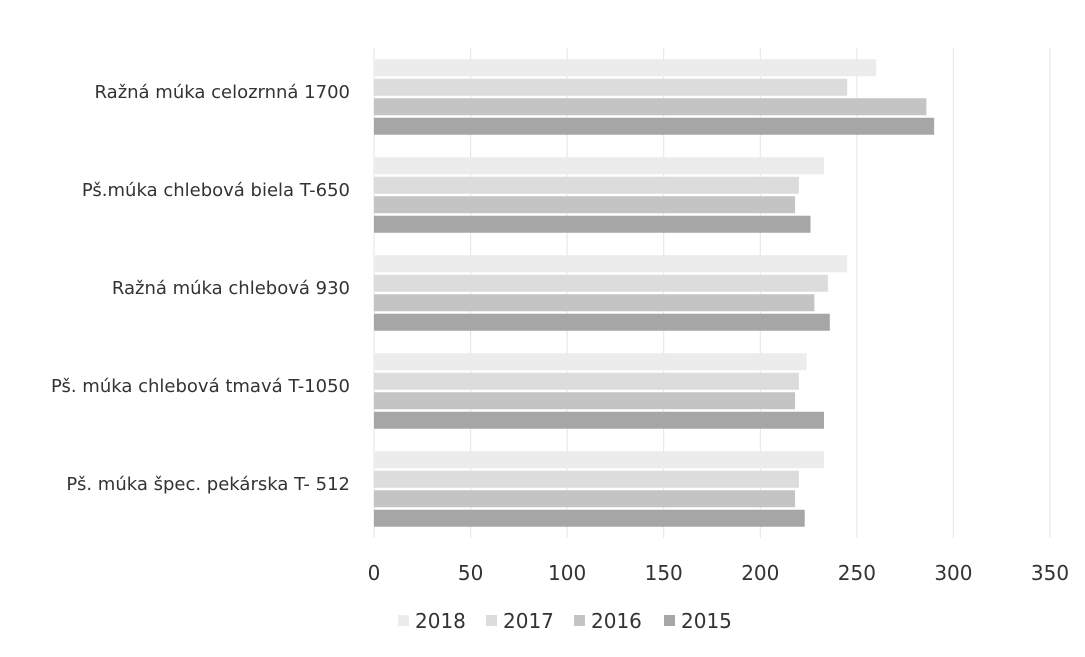 The width and height of the screenshot is (1085, 657). I want to click on category-label: Ražná múka chlebová 930, so click(231, 288).